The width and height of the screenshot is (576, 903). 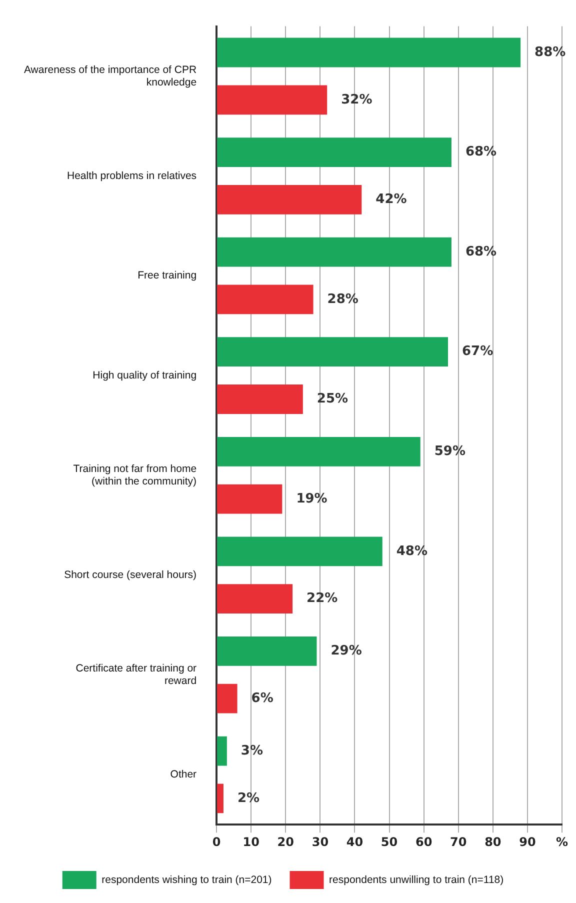 I want to click on x-tick-label: 60, so click(x=423, y=841).